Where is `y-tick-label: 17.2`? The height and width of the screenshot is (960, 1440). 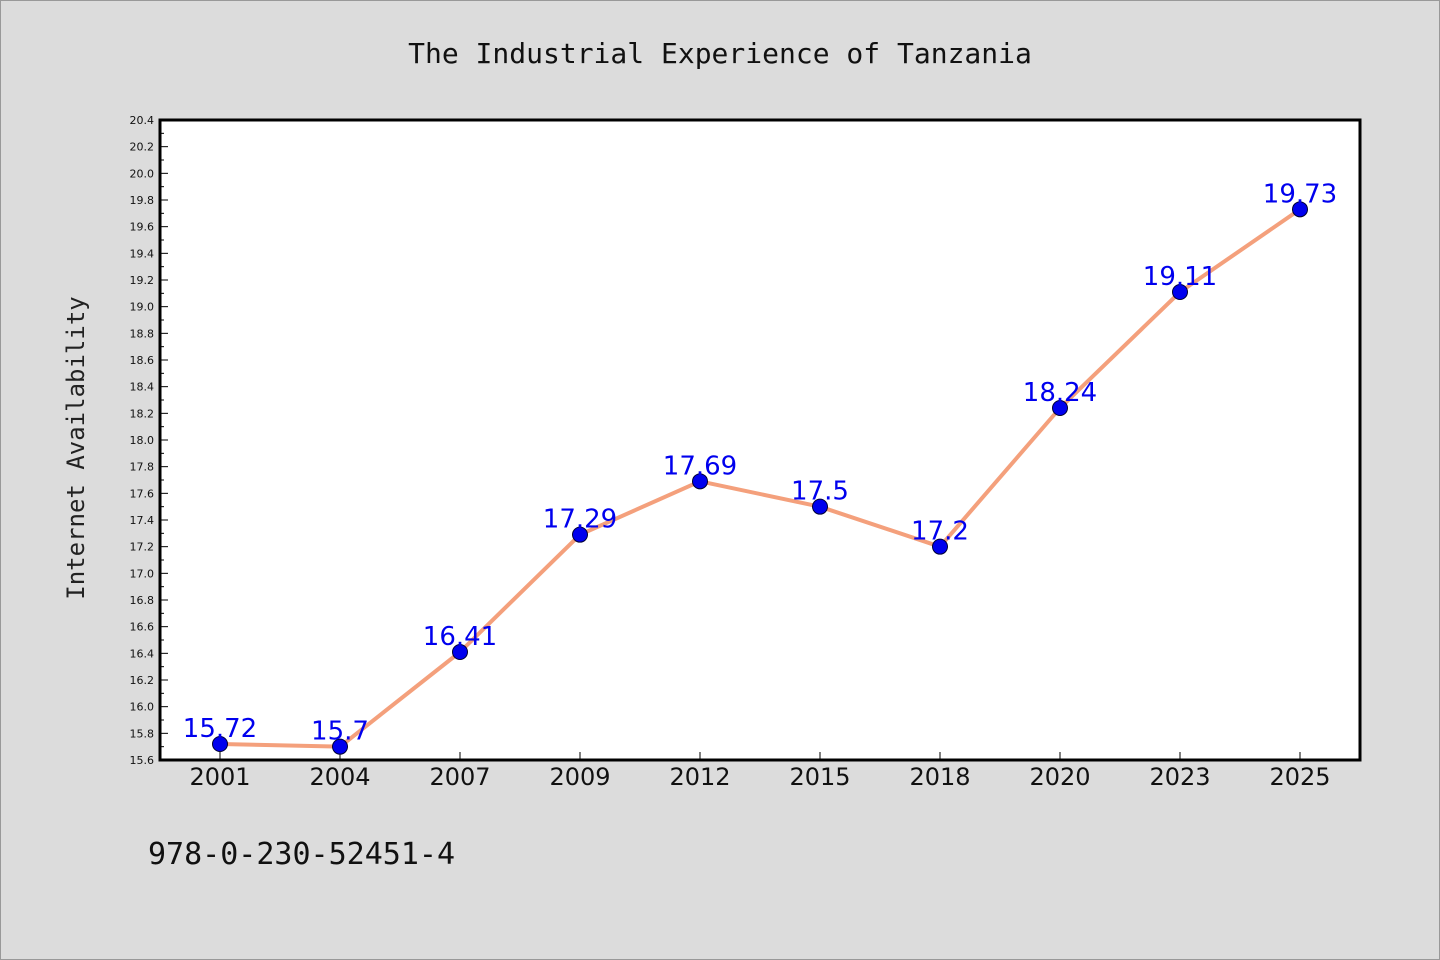
y-tick-label: 17.2 is located at coordinates (142, 547).